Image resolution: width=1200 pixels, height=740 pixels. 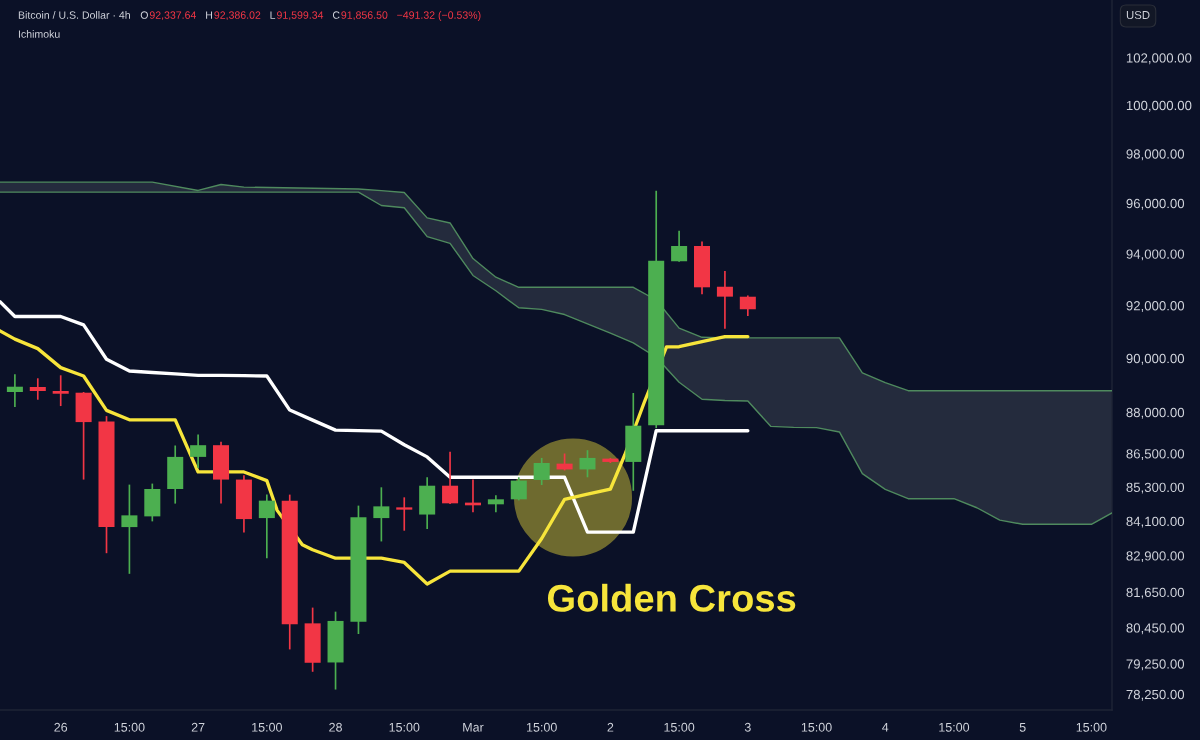 What do you see at coordinates (1155, 155) in the screenshot?
I see `y-tick-label: 98,000.00` at bounding box center [1155, 155].